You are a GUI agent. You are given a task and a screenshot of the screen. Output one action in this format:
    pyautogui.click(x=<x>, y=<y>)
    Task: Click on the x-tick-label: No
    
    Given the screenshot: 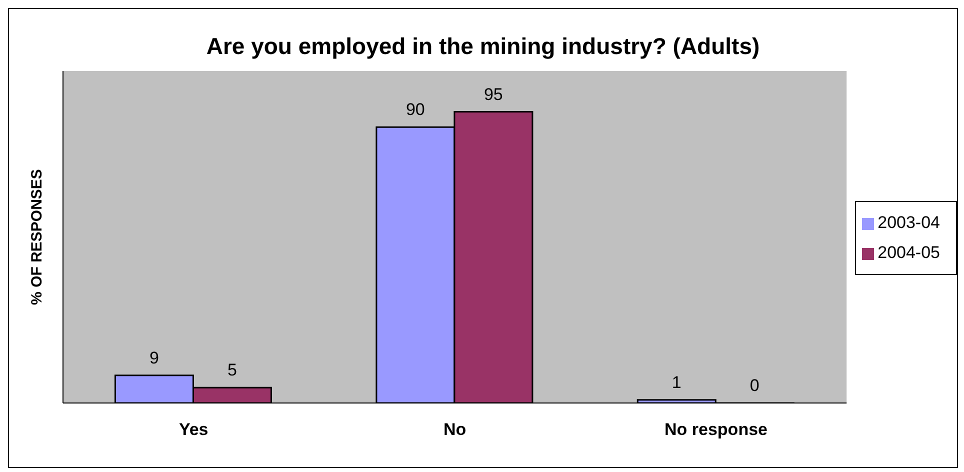 What is the action you would take?
    pyautogui.click(x=454, y=430)
    